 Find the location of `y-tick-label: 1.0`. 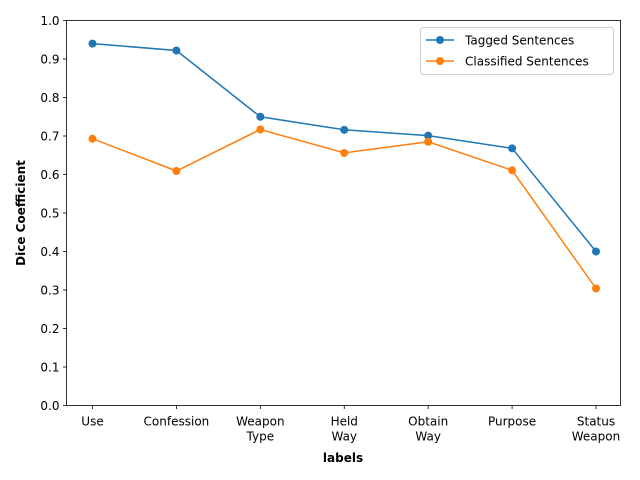

y-tick-label: 1.0 is located at coordinates (49, 21).